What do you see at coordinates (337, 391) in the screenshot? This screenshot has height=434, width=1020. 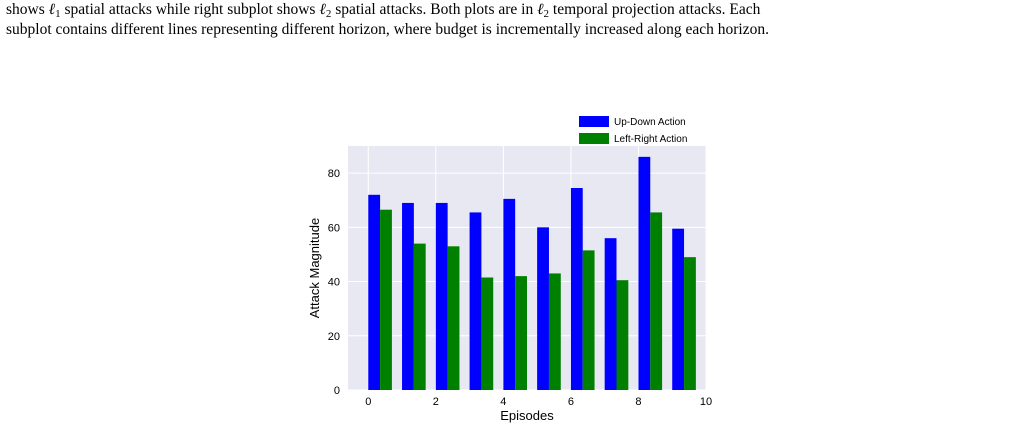 I see `y-tick-label: 0` at bounding box center [337, 391].